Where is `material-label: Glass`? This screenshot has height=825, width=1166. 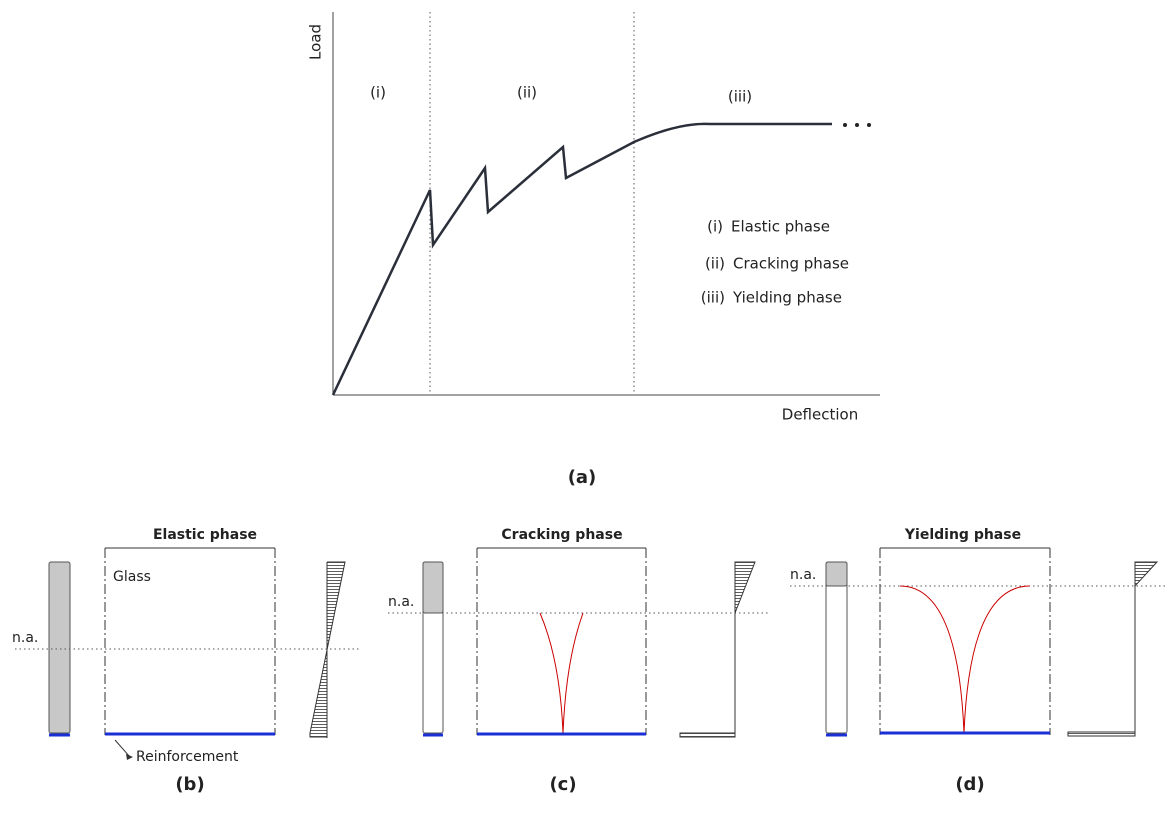 material-label: Glass is located at coordinates (132, 577).